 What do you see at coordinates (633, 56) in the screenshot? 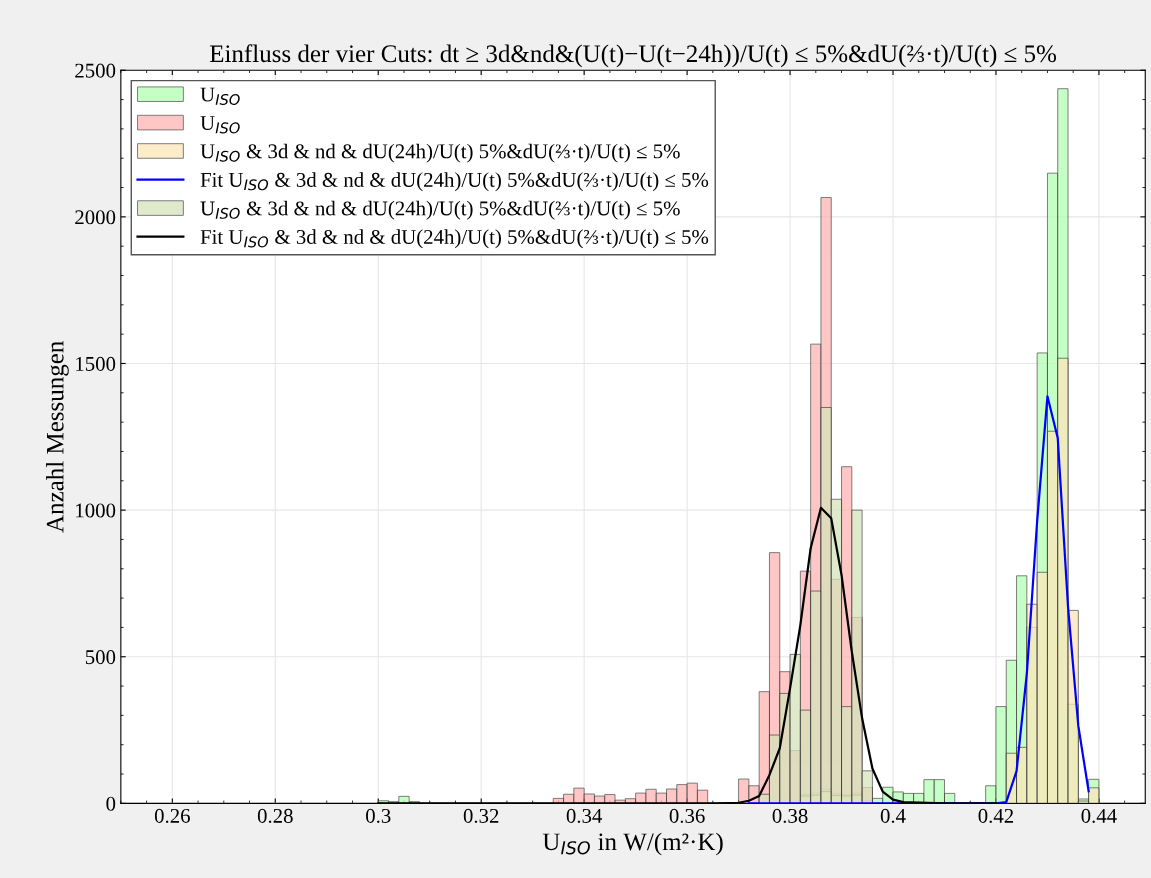
I see `chart-title: Einfluss der vier Cuts: dt ≥ 3d&nd&(U(t)−U(t−24h))/U(t) ≤ 5%&dU(⅔·t)/U(t) ≤ 5%` at bounding box center [633, 56].